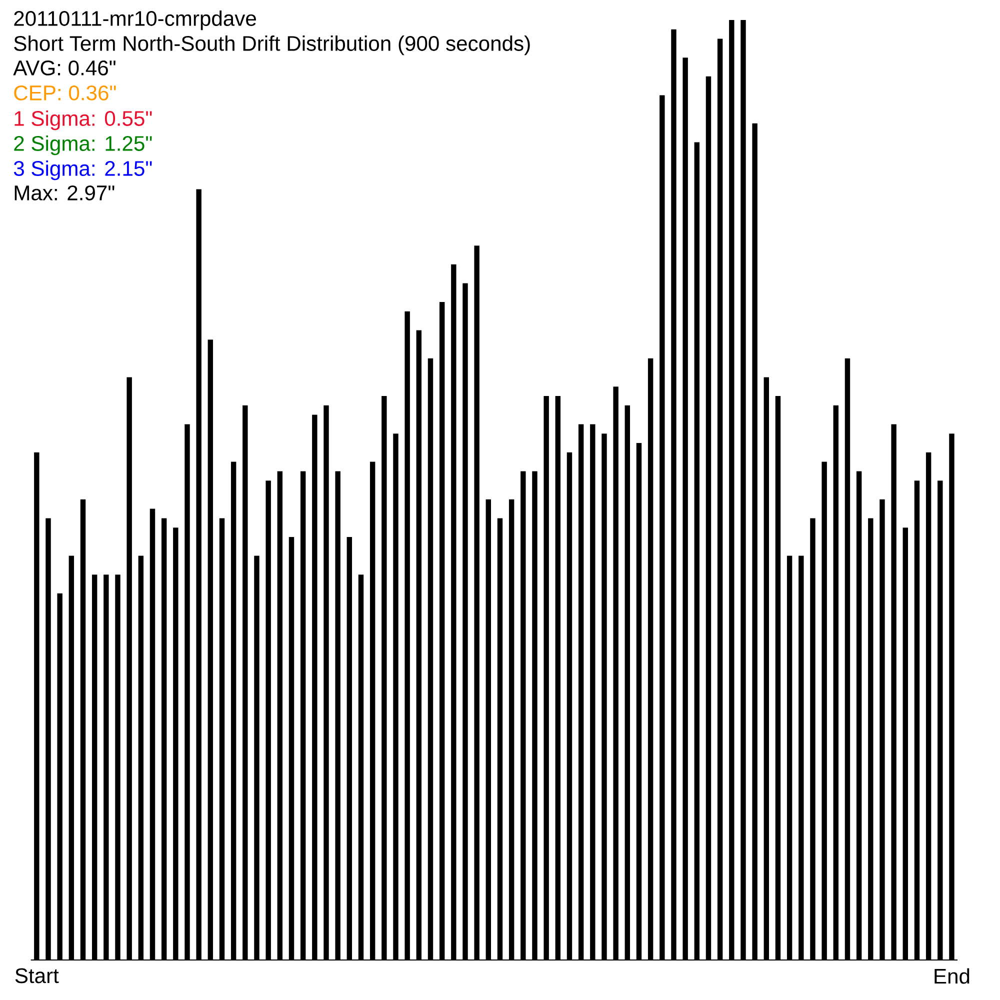  I want to click on annotation: AVG: 0.46", so click(64, 68).